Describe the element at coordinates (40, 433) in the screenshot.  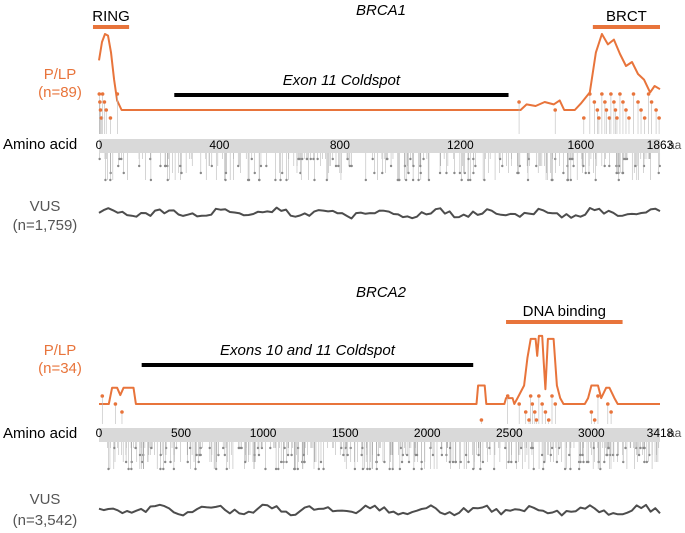
I see `brca2-axis-label: Amino acid` at that location.